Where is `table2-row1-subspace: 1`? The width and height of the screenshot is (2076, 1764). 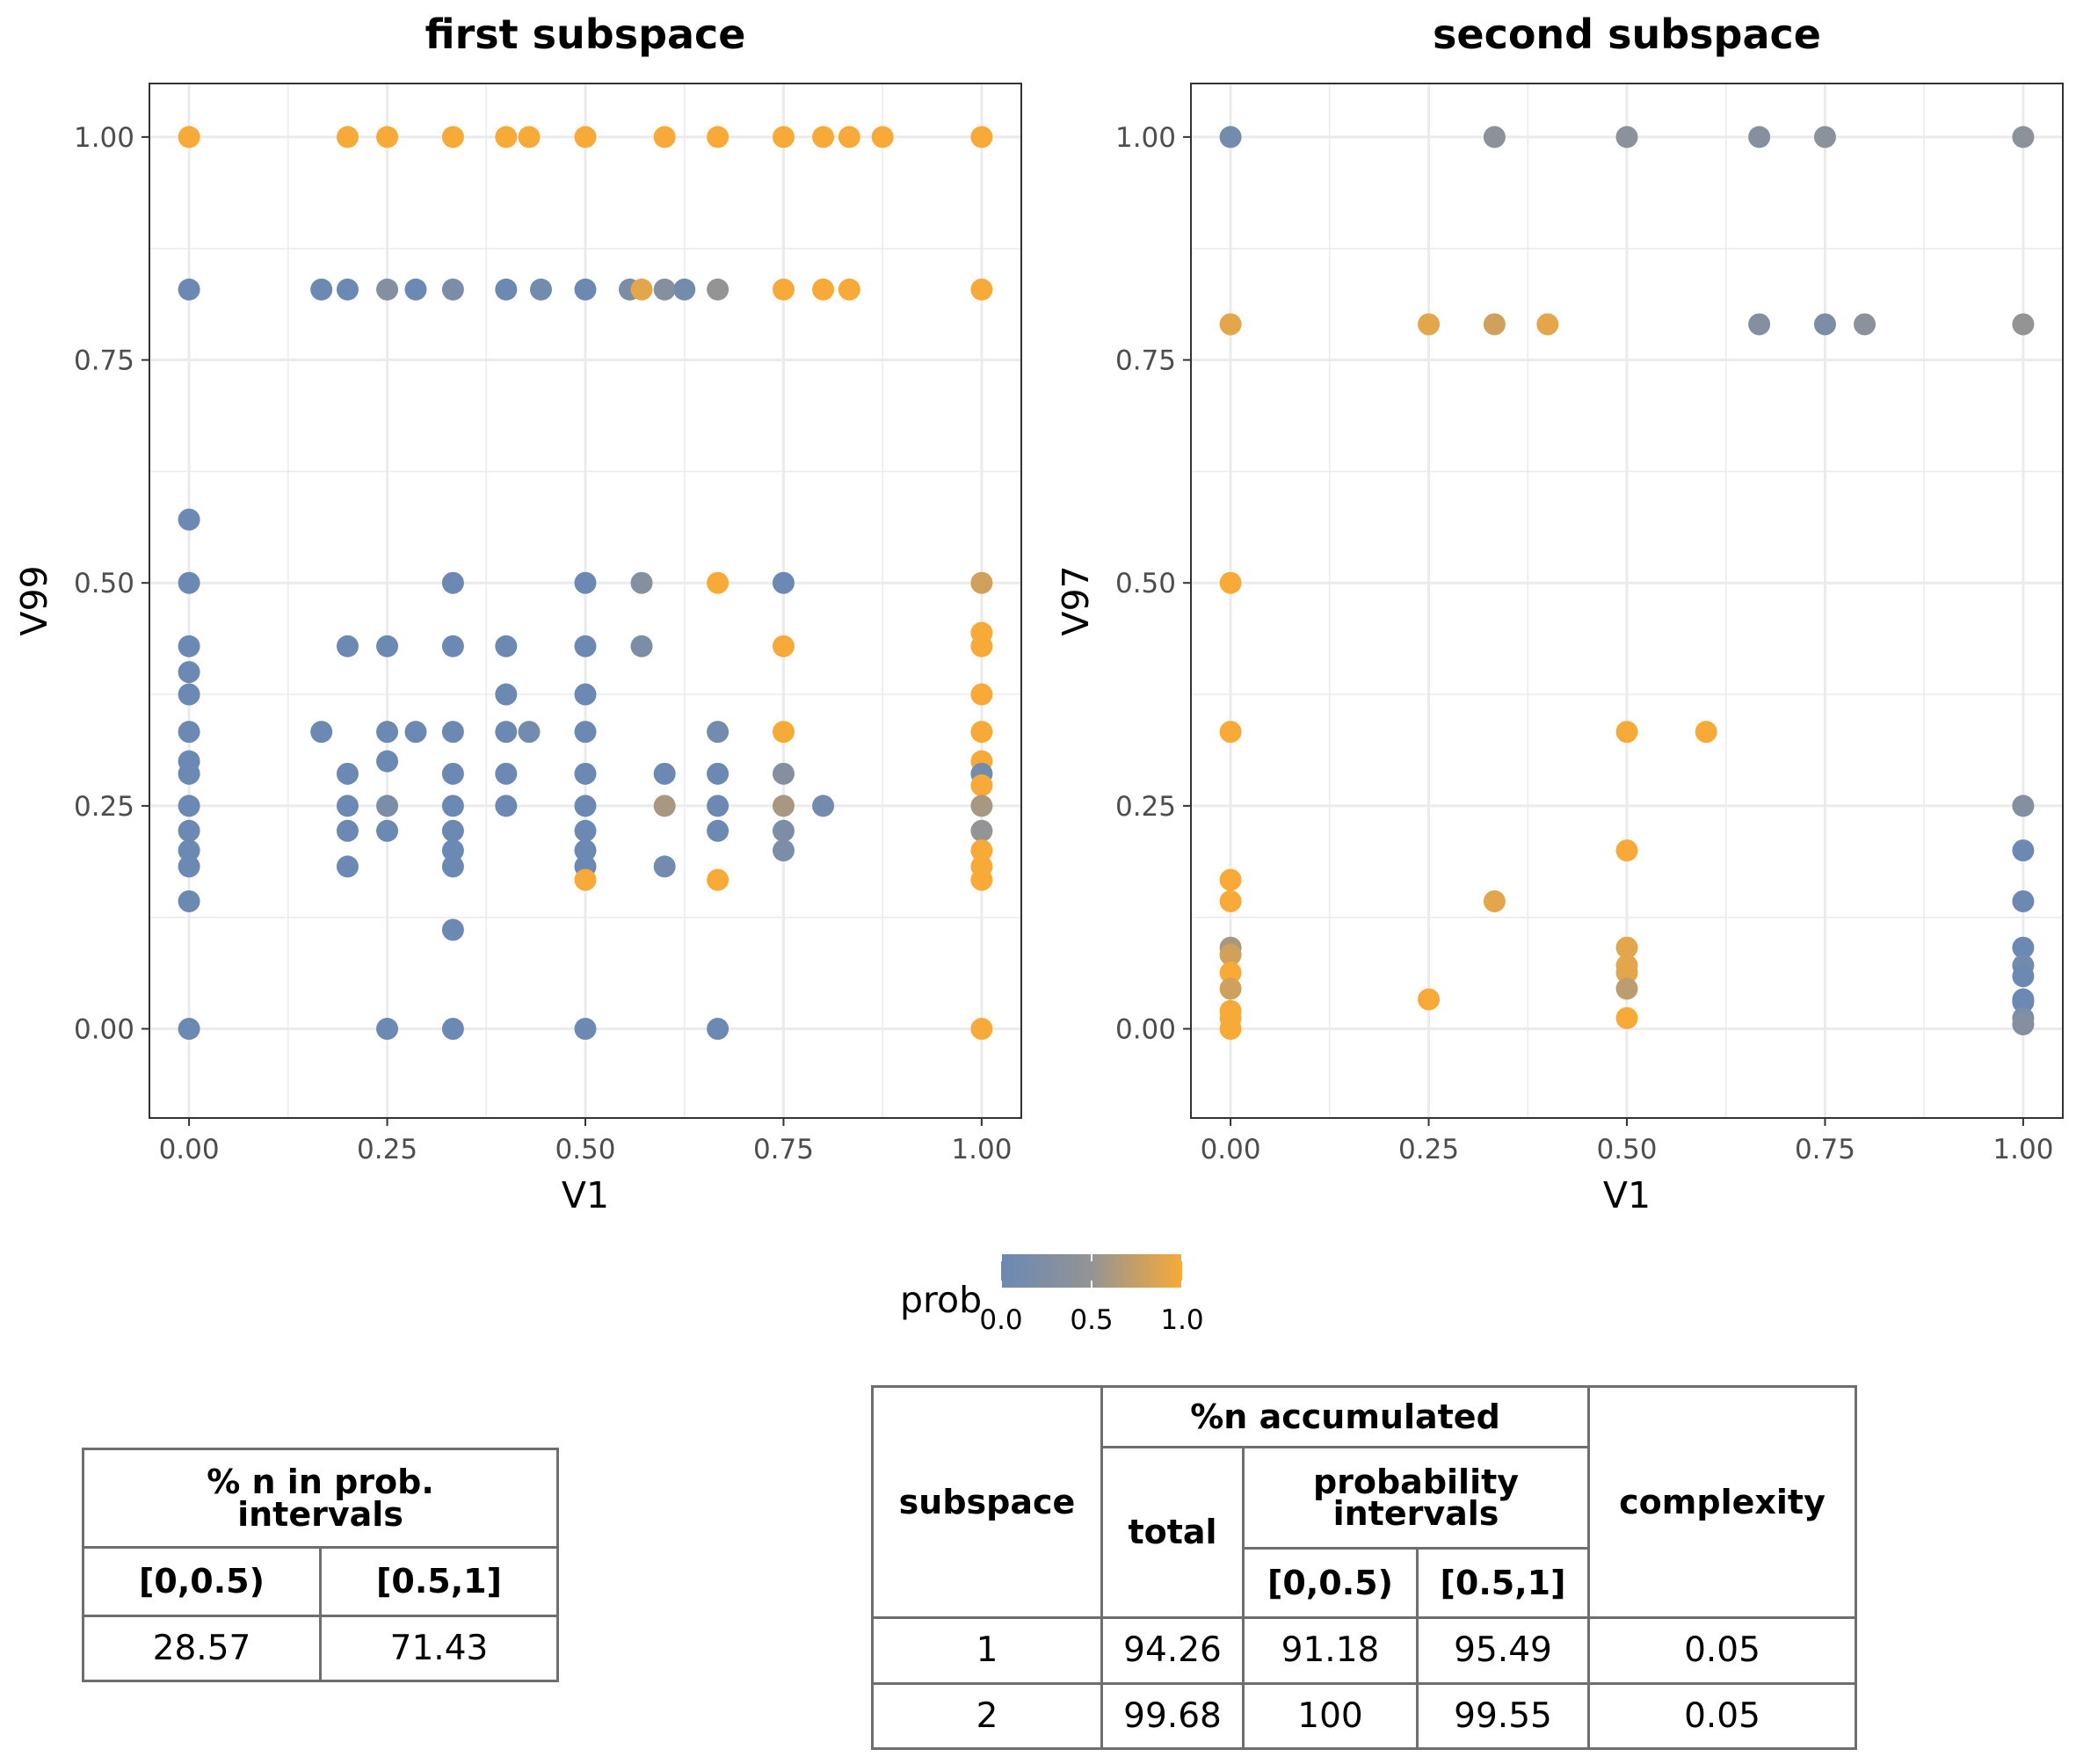 table2-row1-subspace: 1 is located at coordinates (987, 1650).